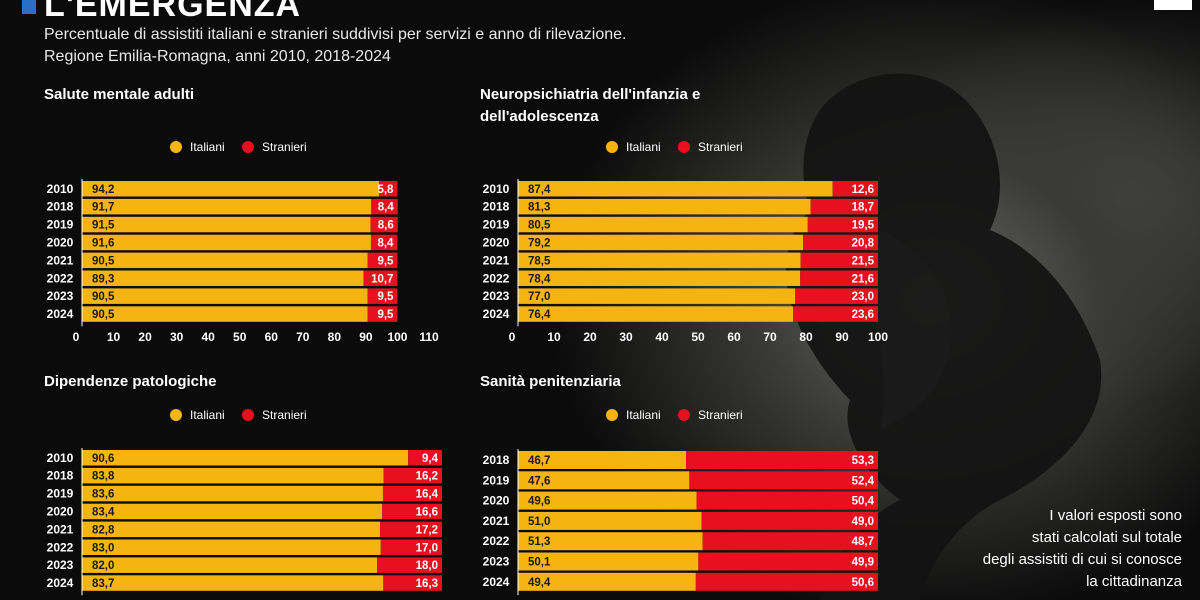 This screenshot has height=600, width=1200. I want to click on value-label-stranieri: 5,8, so click(385, 190).